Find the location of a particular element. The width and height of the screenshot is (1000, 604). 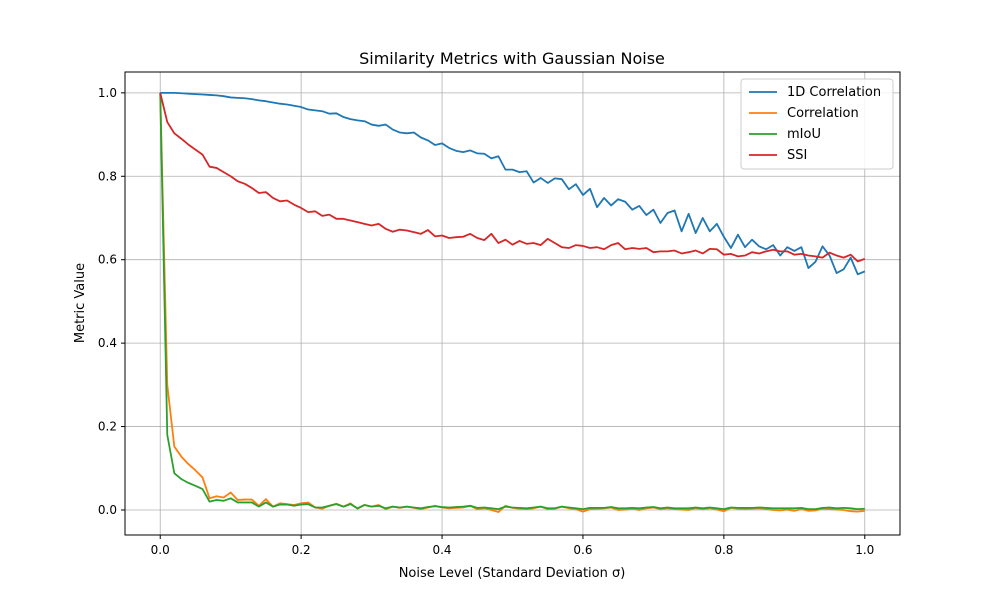

x-tick-label: 1.0 is located at coordinates (864, 550).